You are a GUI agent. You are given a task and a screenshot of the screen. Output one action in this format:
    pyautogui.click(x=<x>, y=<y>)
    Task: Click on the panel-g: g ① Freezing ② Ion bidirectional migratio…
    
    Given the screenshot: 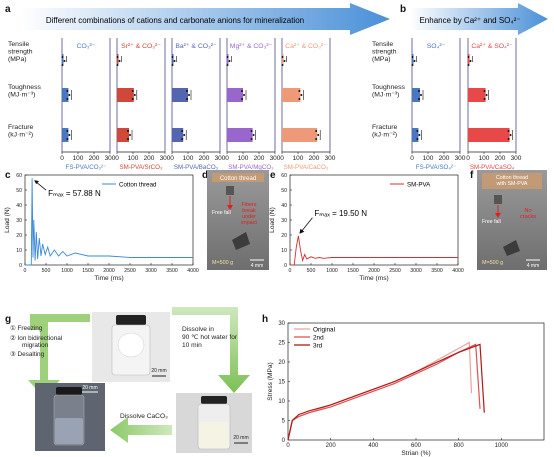 What is the action you would take?
    pyautogui.click(x=128, y=380)
    